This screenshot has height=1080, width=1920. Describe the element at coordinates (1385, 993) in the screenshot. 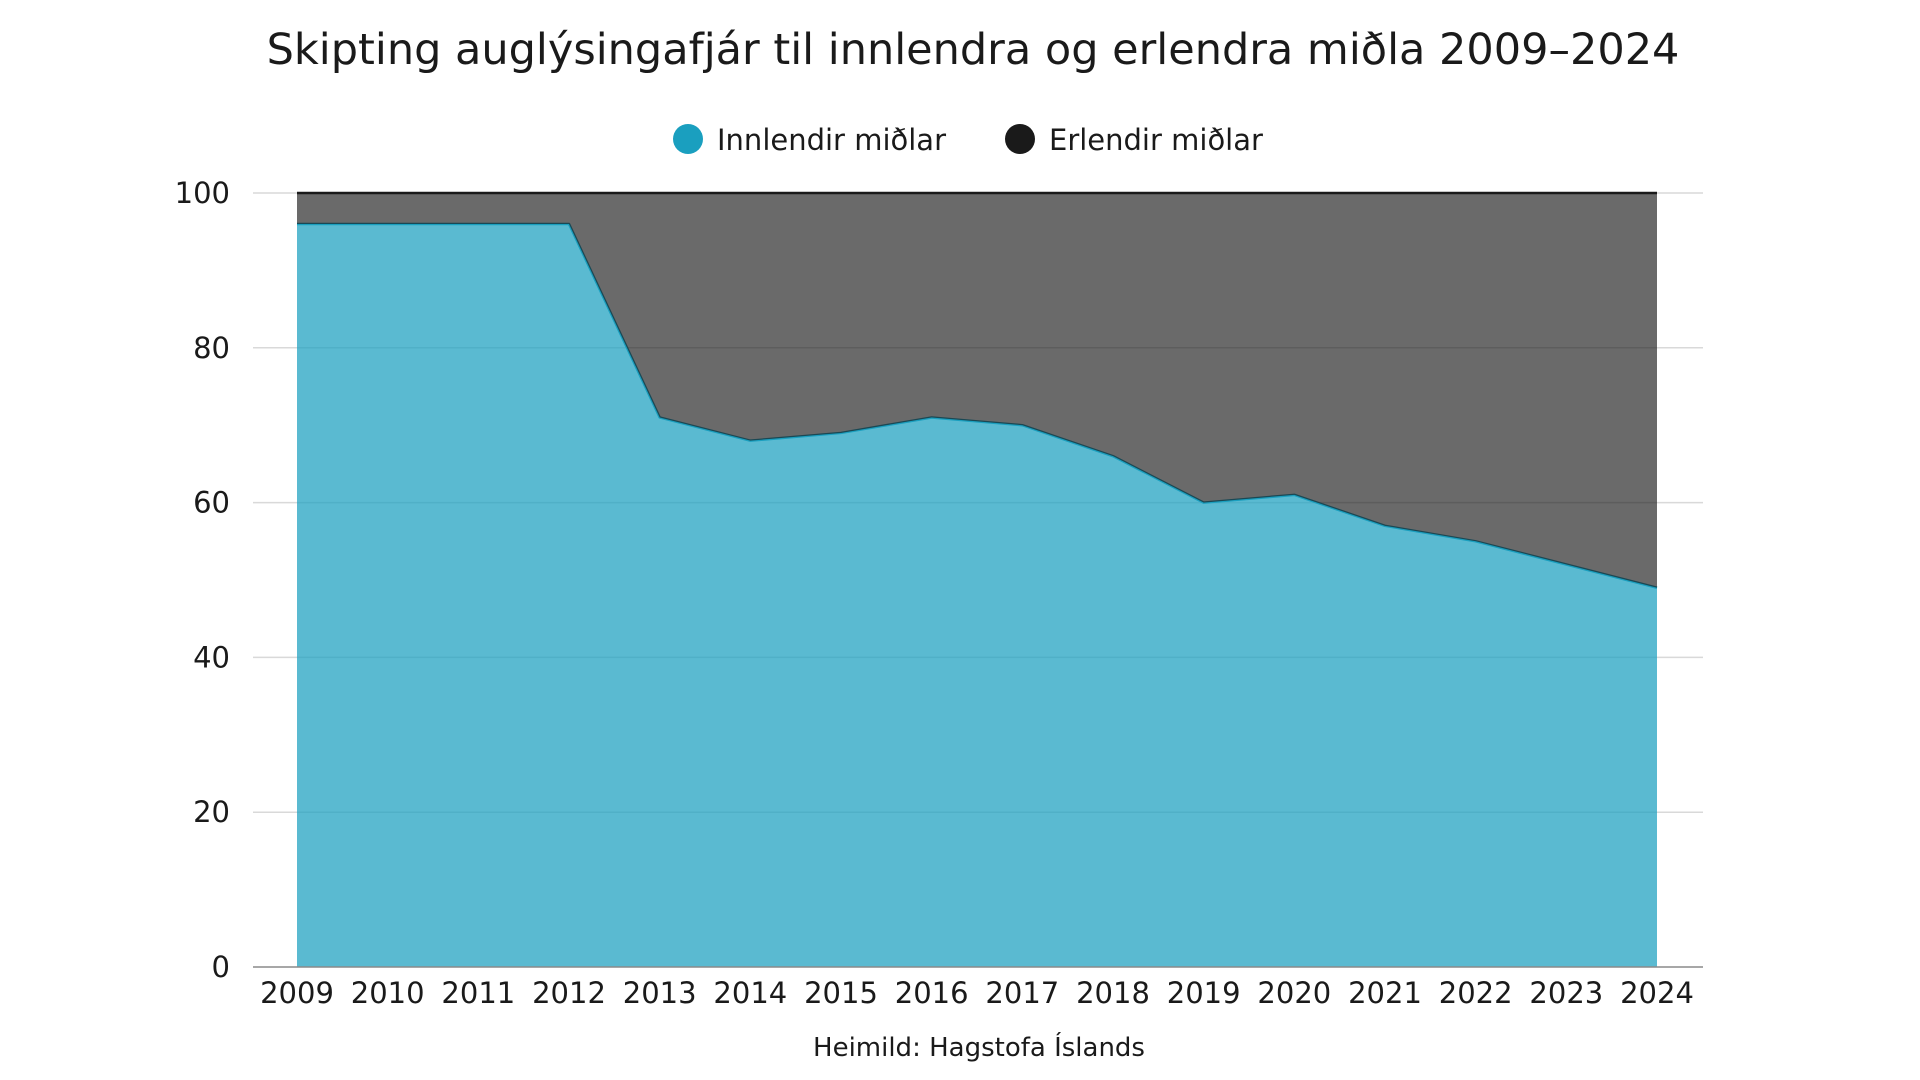

I see `x-tick-label-2021: 2021` at that location.